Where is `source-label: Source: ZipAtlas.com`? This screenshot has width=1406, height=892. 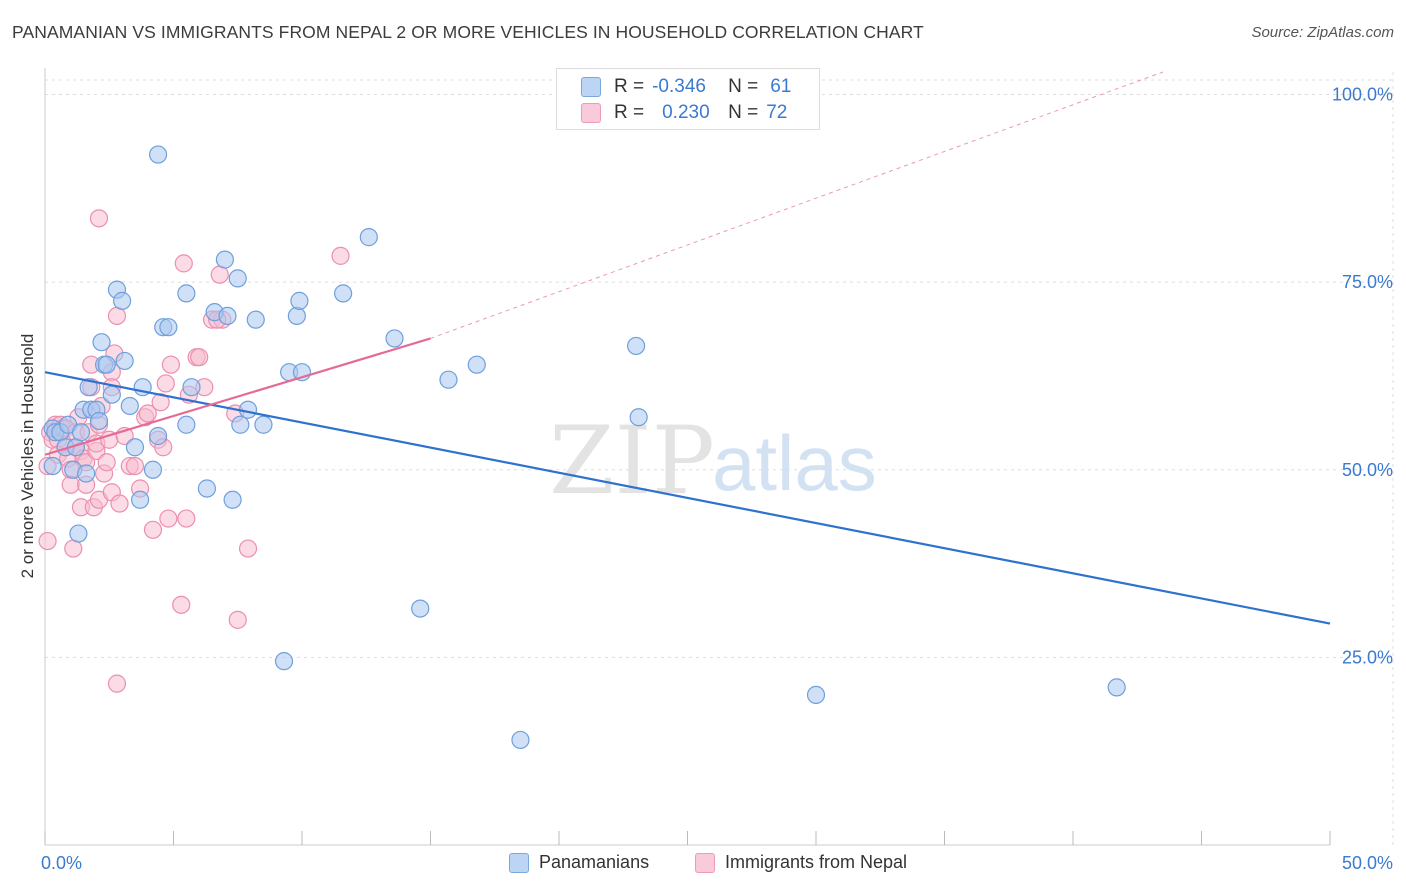 source-label: Source: ZipAtlas.com is located at coordinates (1322, 32).